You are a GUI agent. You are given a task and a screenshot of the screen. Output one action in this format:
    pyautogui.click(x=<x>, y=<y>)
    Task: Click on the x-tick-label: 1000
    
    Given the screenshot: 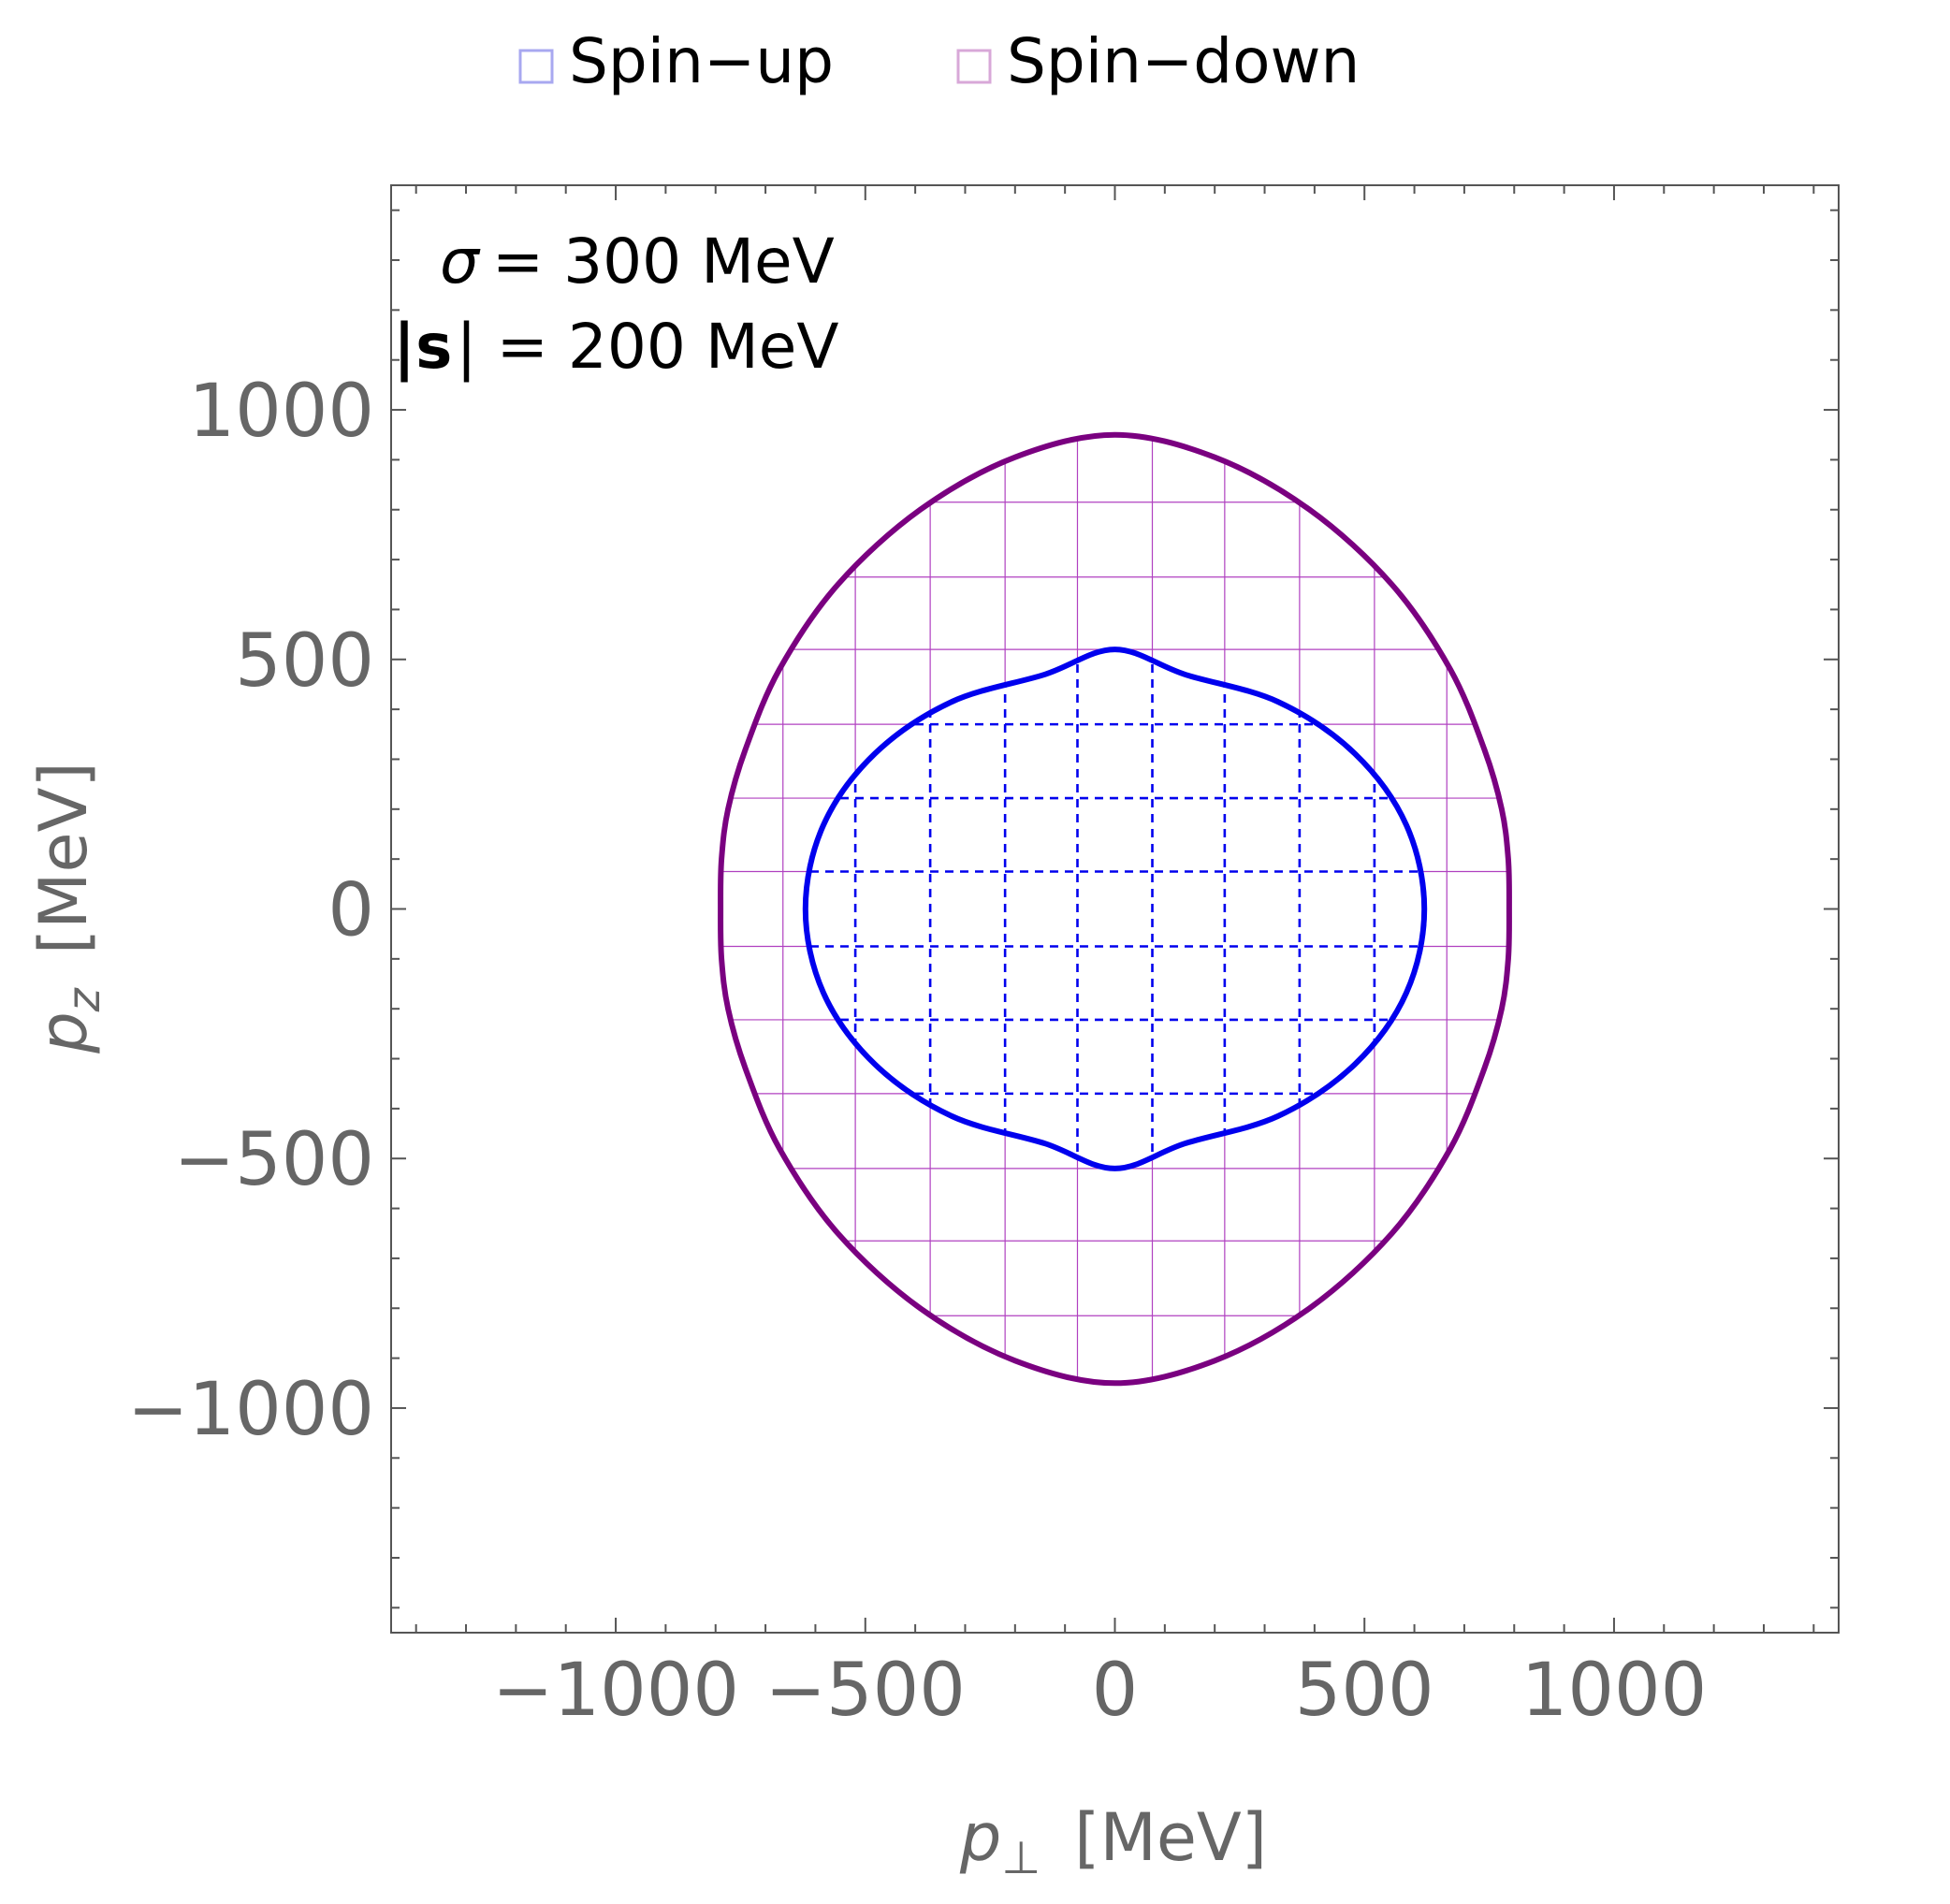 What is the action you would take?
    pyautogui.click(x=1615, y=1691)
    